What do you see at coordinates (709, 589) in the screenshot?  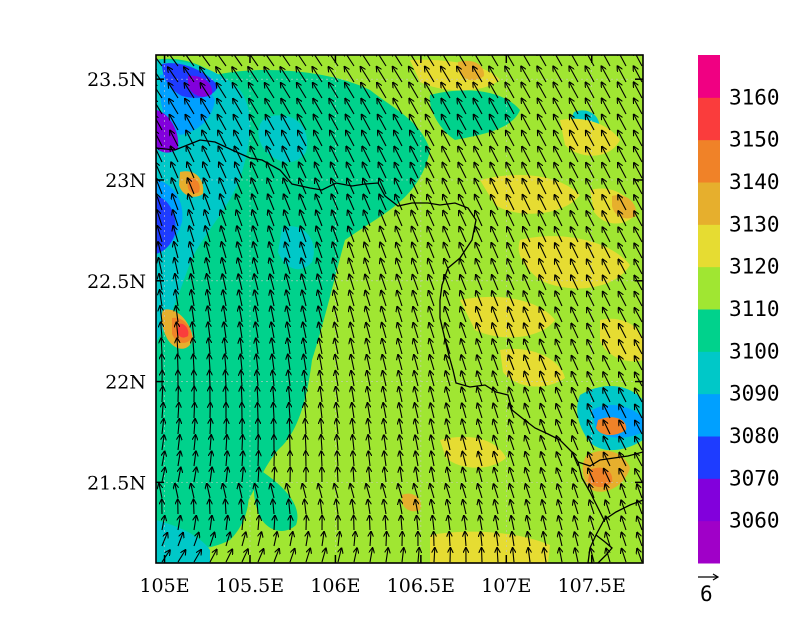 I see `reference-vector: 6` at bounding box center [709, 589].